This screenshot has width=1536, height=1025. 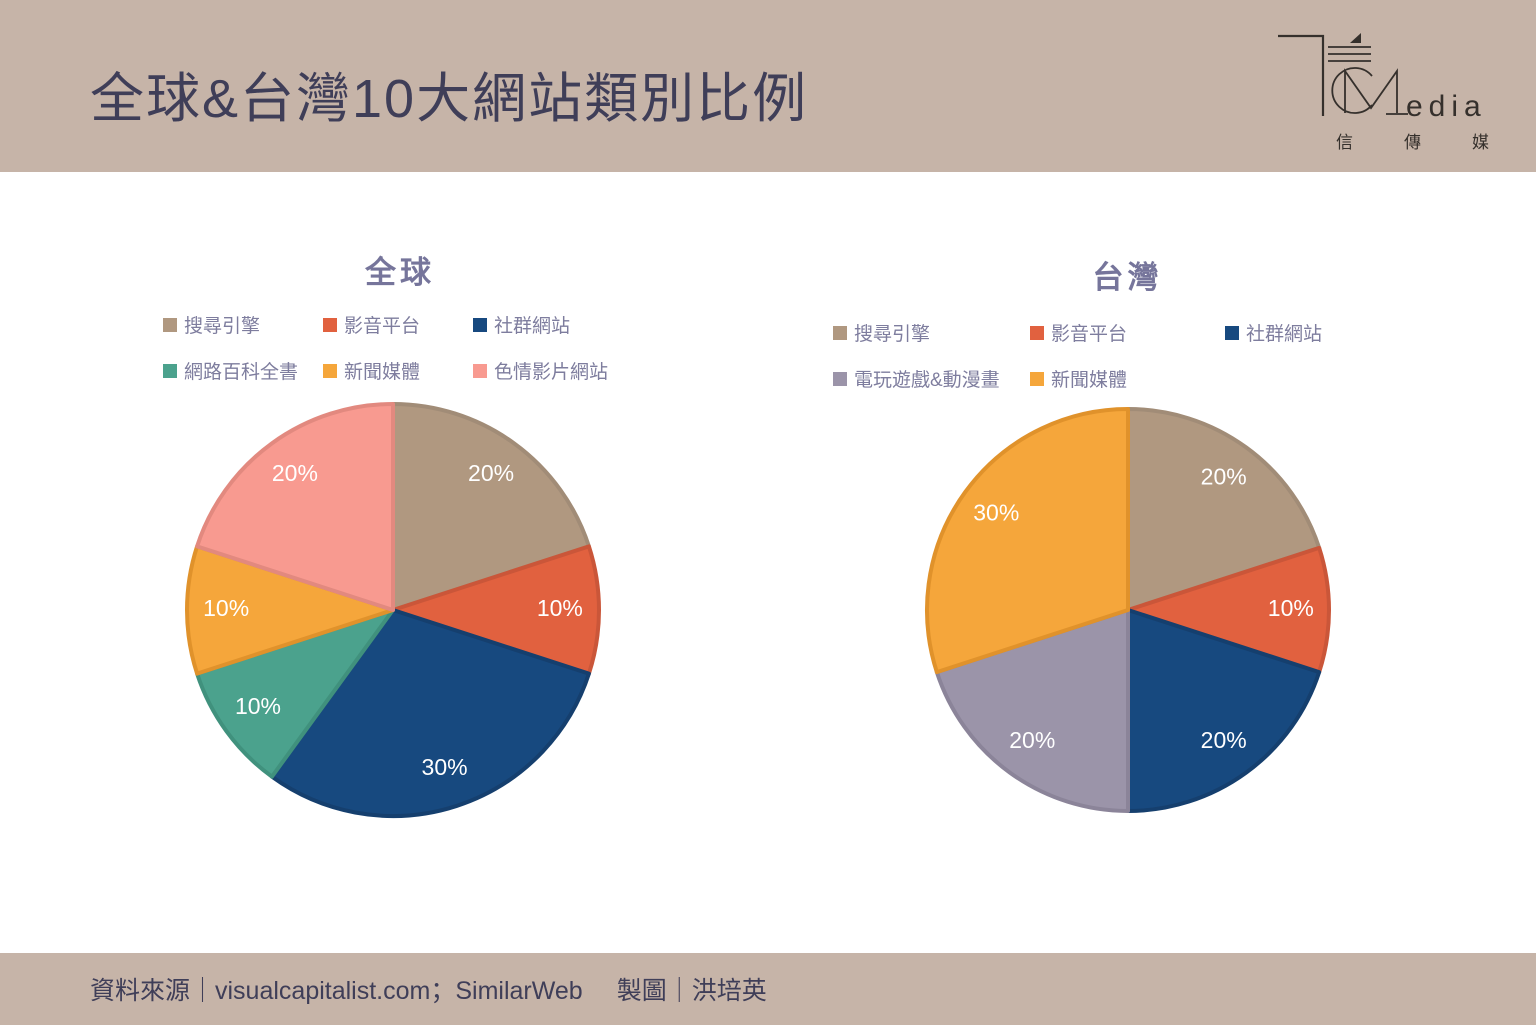 I want to click on logo-c-ring-icon, so click(x=1352, y=90).